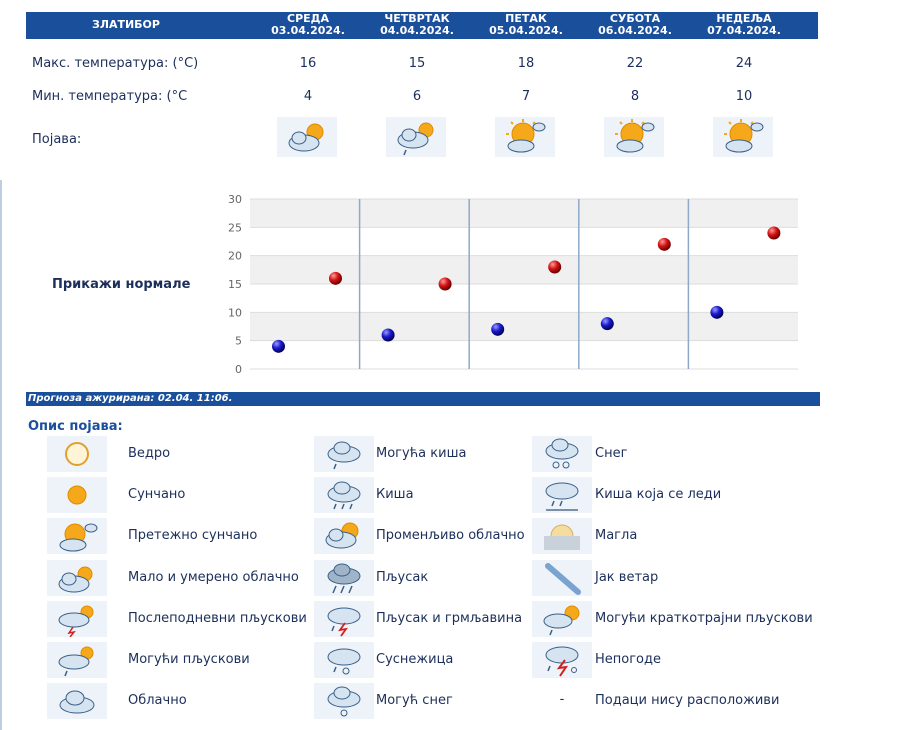 Image resolution: width=900 pixels, height=730 pixels. What do you see at coordinates (115, 63) in the screenshot?
I see `max-temp-label: Макс. температура: (°C)` at bounding box center [115, 63].